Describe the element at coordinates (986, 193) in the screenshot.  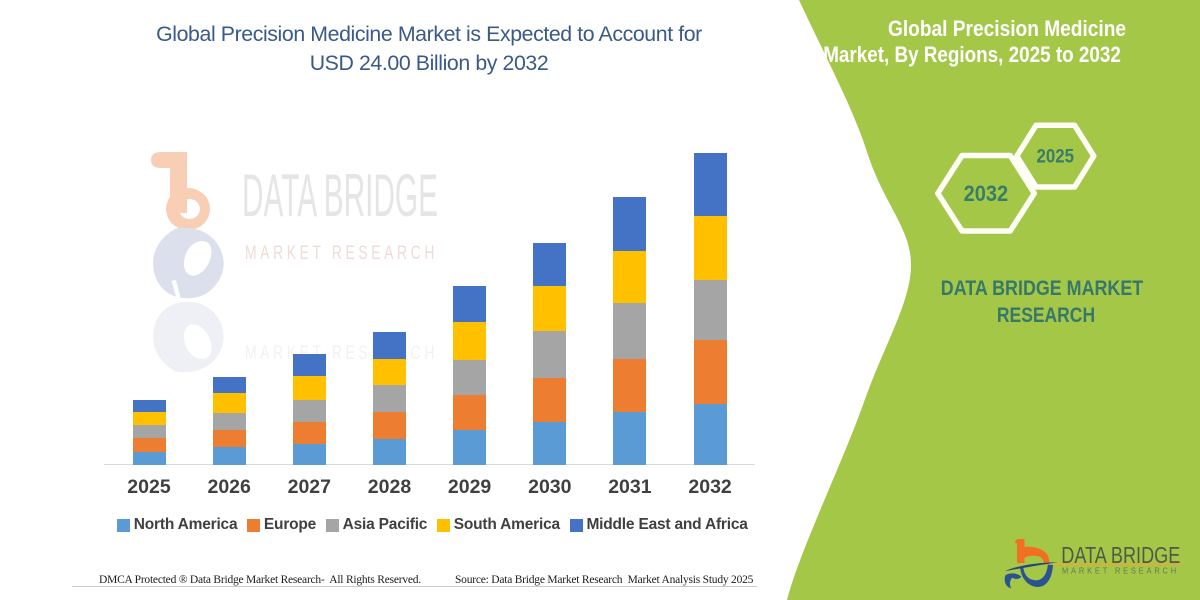
I see `svg-text: 2032` at that location.